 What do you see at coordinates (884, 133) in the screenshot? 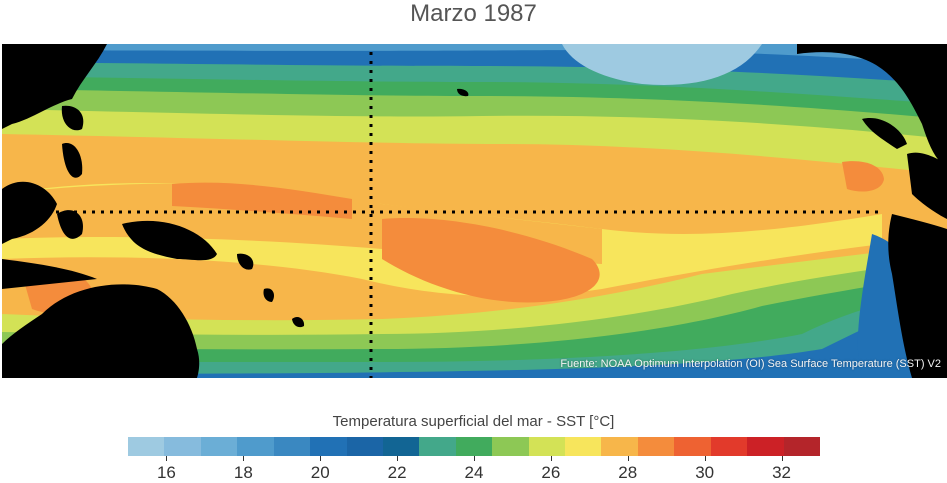
I see `land-mexico-yucatan` at bounding box center [884, 133].